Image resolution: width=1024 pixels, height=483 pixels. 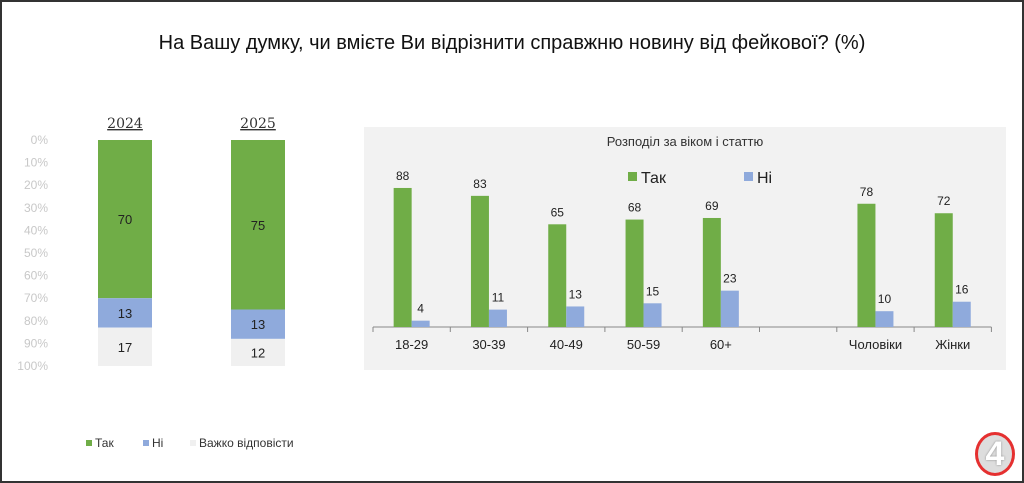 What do you see at coordinates (420, 309) in the screenshot?
I see `data-label: 4` at bounding box center [420, 309].